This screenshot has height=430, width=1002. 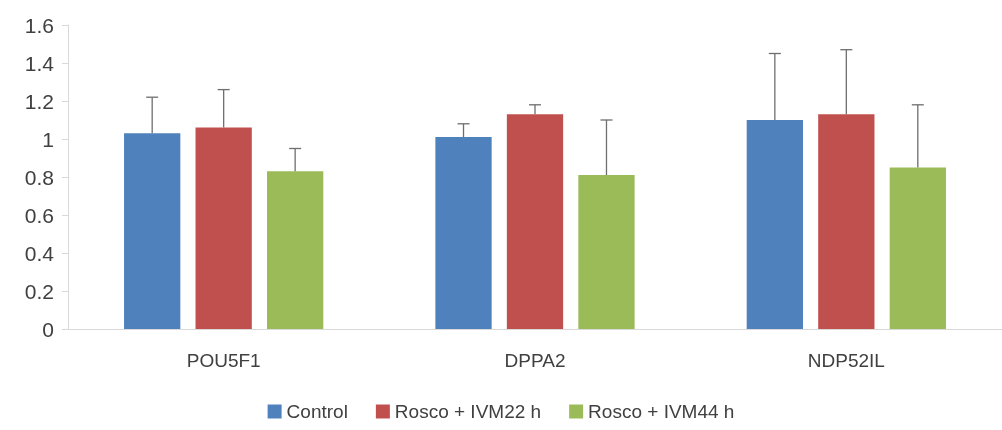 What do you see at coordinates (535, 360) in the screenshot?
I see `x-tick-label: DPPA2` at bounding box center [535, 360].